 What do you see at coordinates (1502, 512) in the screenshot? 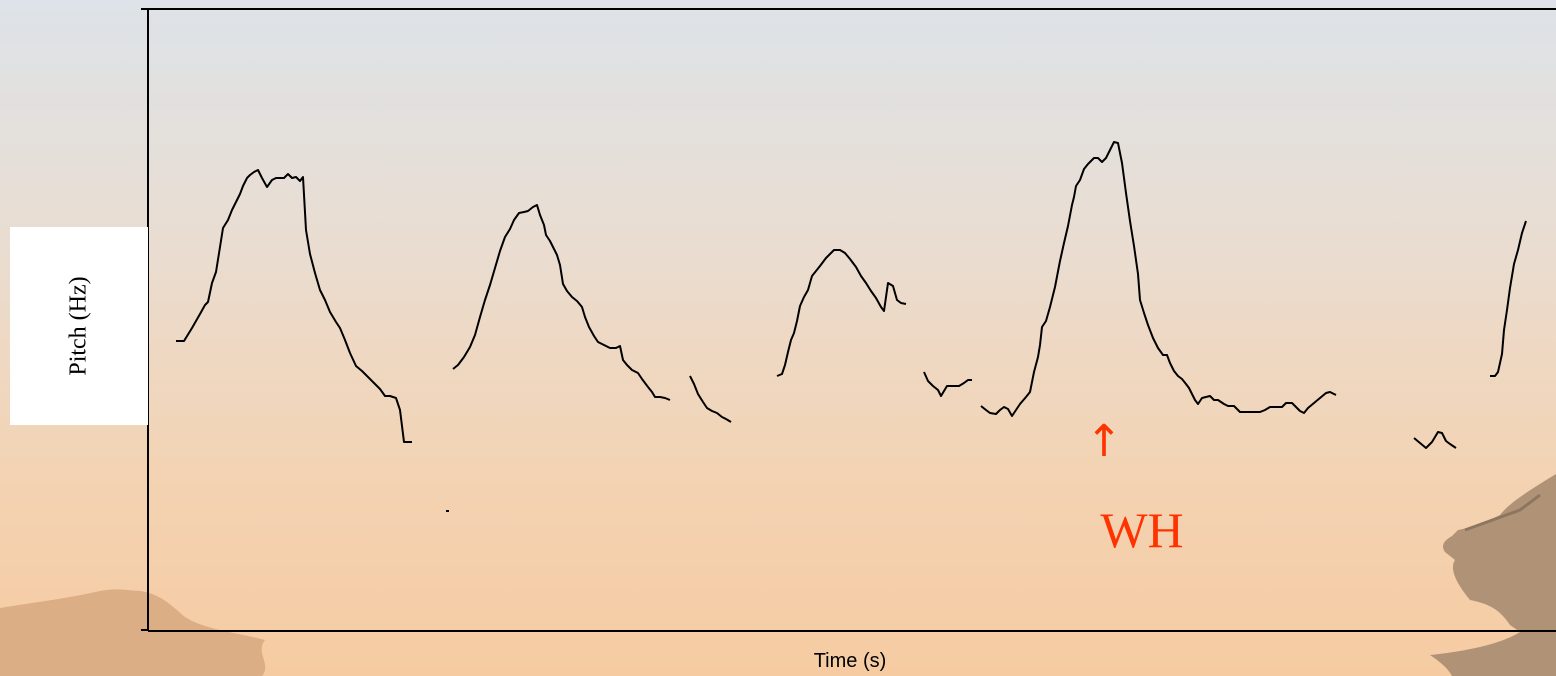
I see `pagoda-roof-edge` at bounding box center [1502, 512].